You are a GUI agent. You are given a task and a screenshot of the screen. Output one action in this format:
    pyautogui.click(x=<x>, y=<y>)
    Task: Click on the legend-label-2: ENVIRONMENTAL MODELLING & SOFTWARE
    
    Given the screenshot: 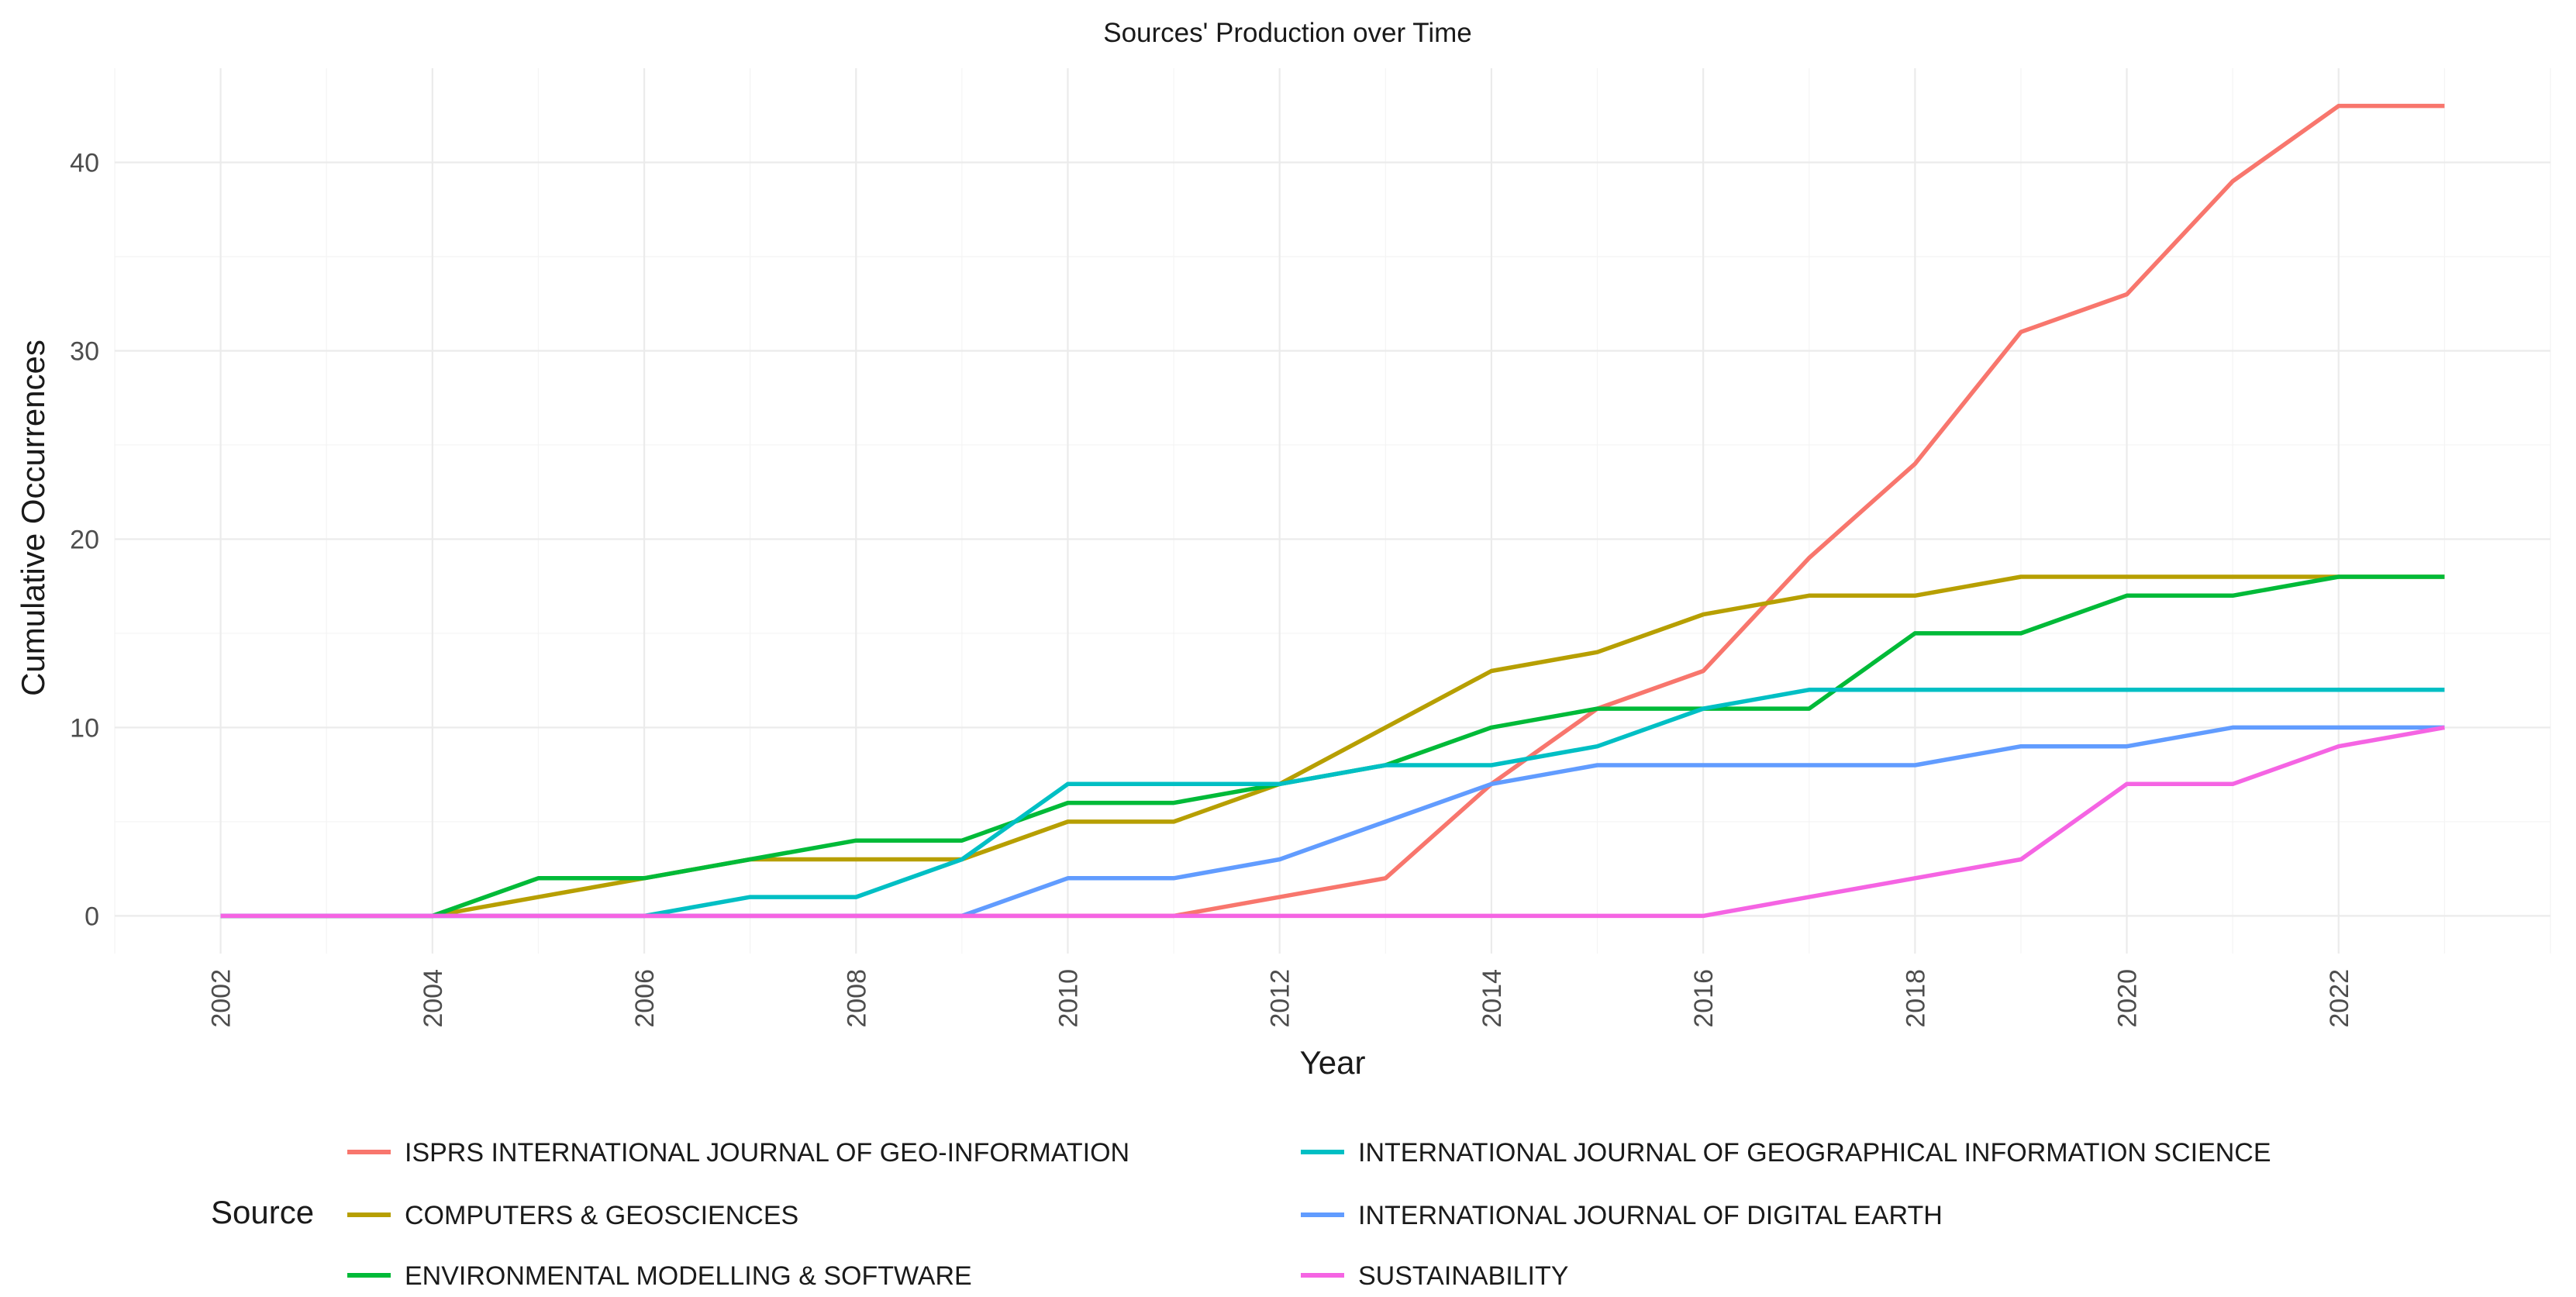 What is the action you would take?
    pyautogui.click(x=688, y=1276)
    